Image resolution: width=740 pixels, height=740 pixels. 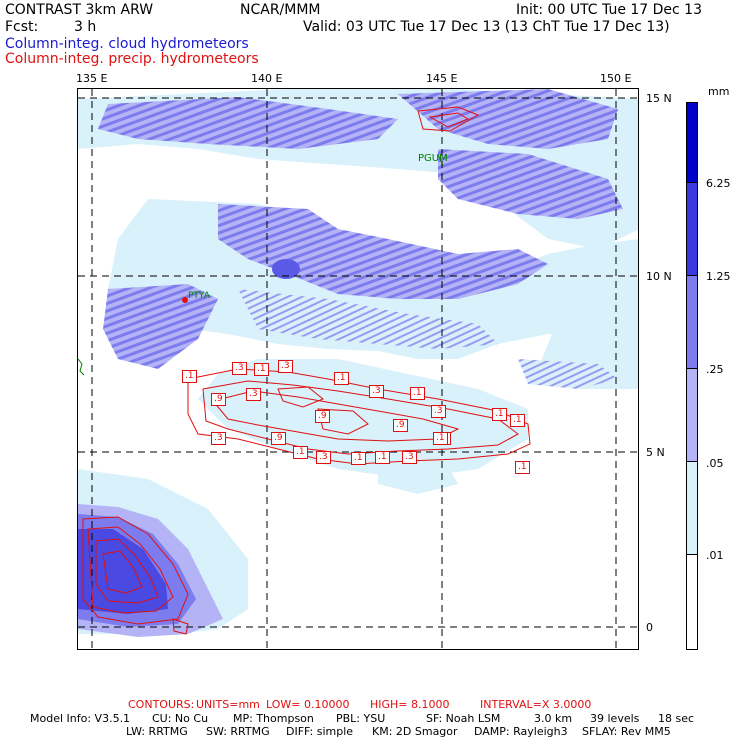 What do you see at coordinates (79, 10) in the screenshot?
I see `model-title: CONTRAST 3km ARW` at bounding box center [79, 10].